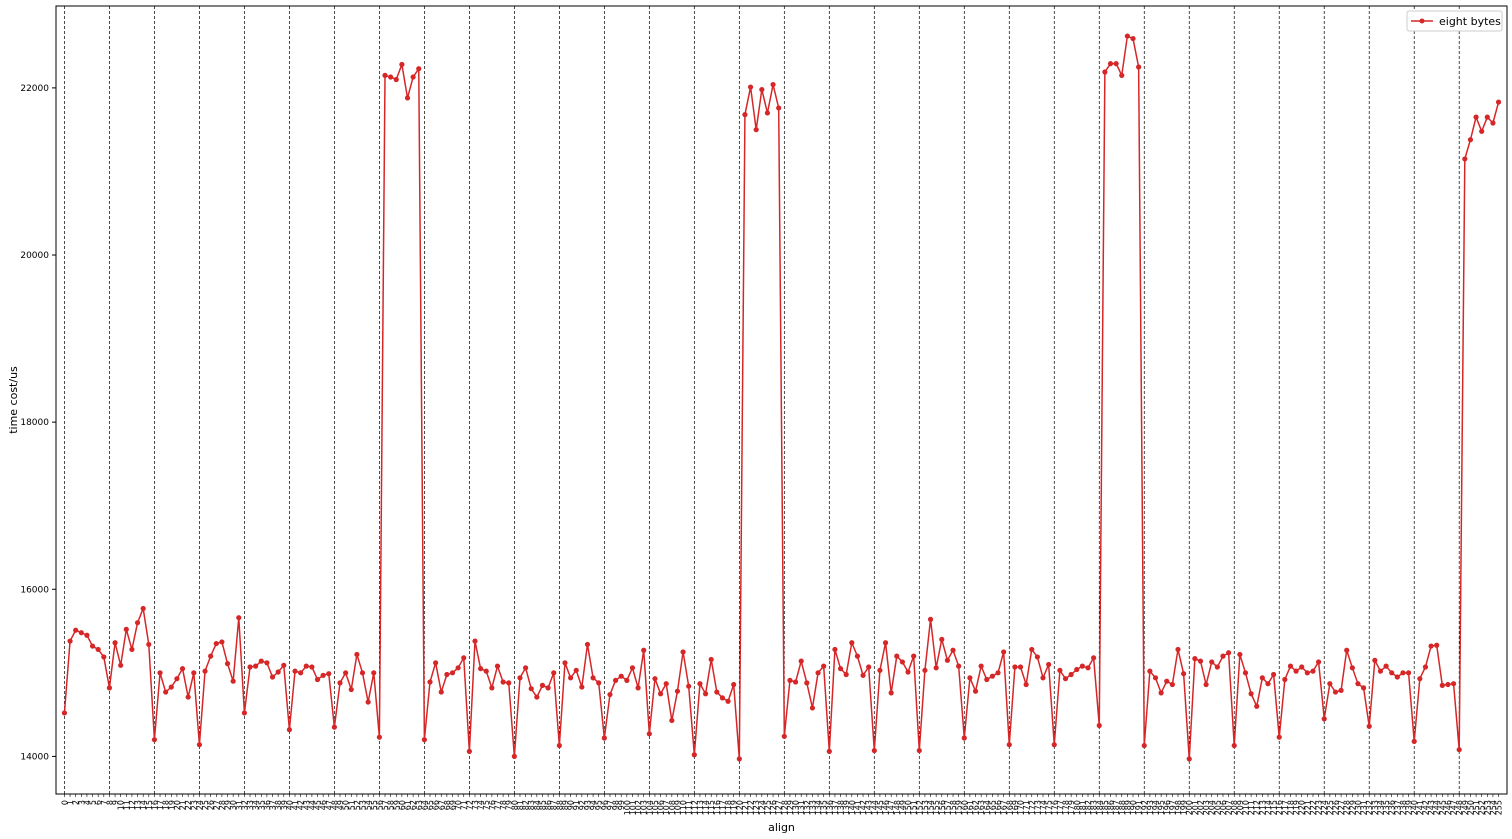 The width and height of the screenshot is (1512, 839). Describe the element at coordinates (936, 807) in the screenshot. I see `x-tick-label-155: 155` at that location.